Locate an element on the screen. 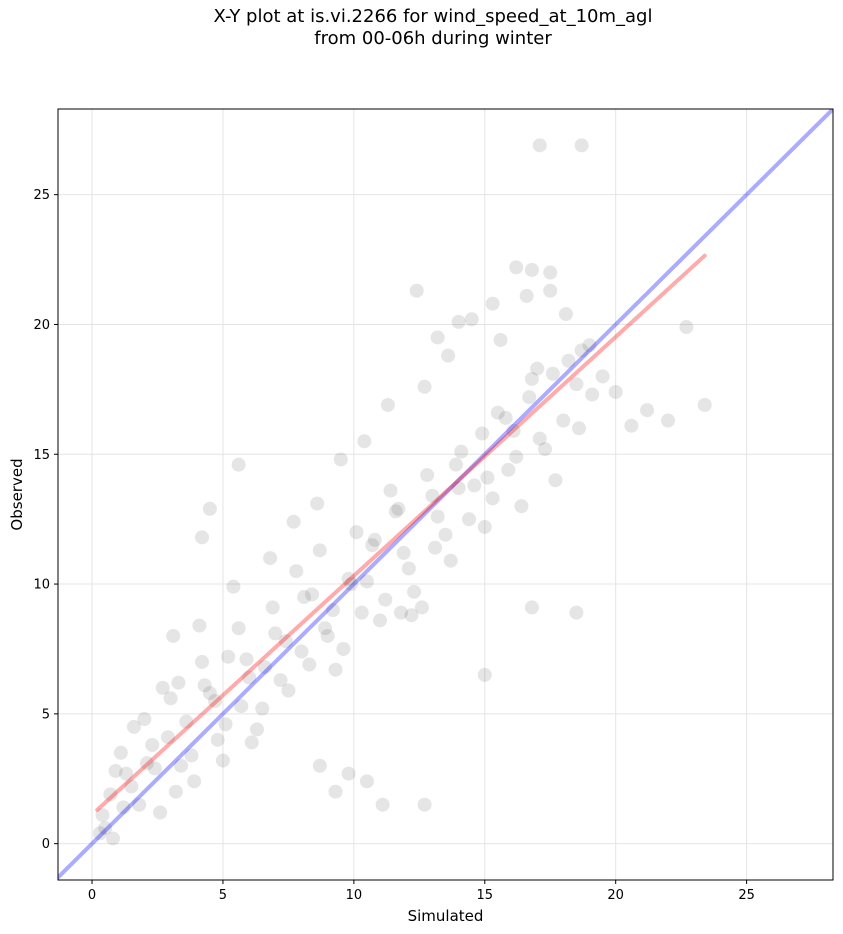 Image resolution: width=843 pixels, height=934 pixels. y-tick-label: 15 is located at coordinates (41, 455).